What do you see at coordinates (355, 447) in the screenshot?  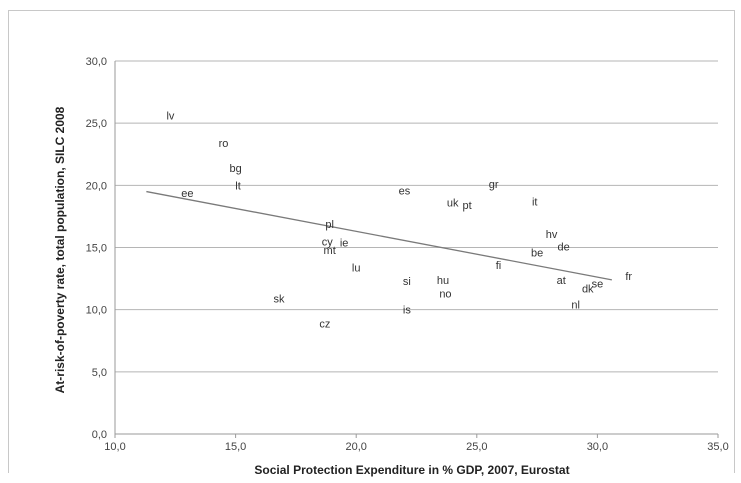 I see `x-tick-label: 20,0` at bounding box center [355, 447].